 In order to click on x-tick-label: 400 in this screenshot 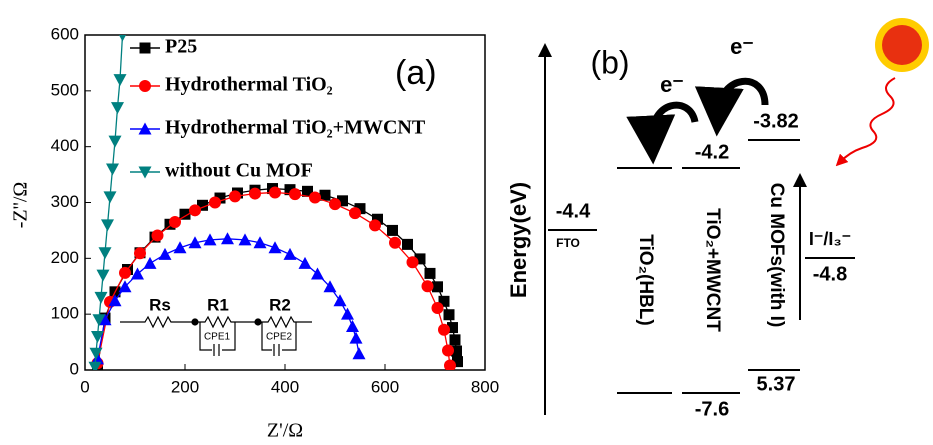, I will do `click(285, 386)`.